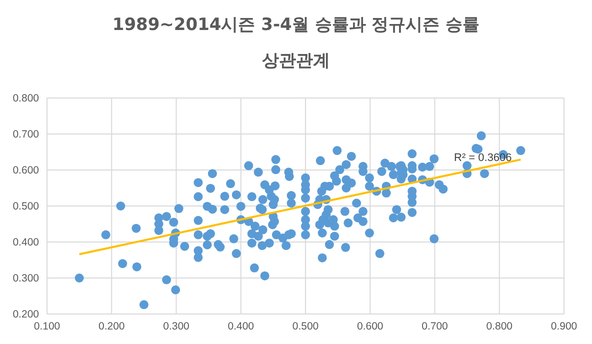 The width and height of the screenshot is (592, 344). What do you see at coordinates (499, 326) in the screenshot?
I see `x-tick-label: 0.800` at bounding box center [499, 326].